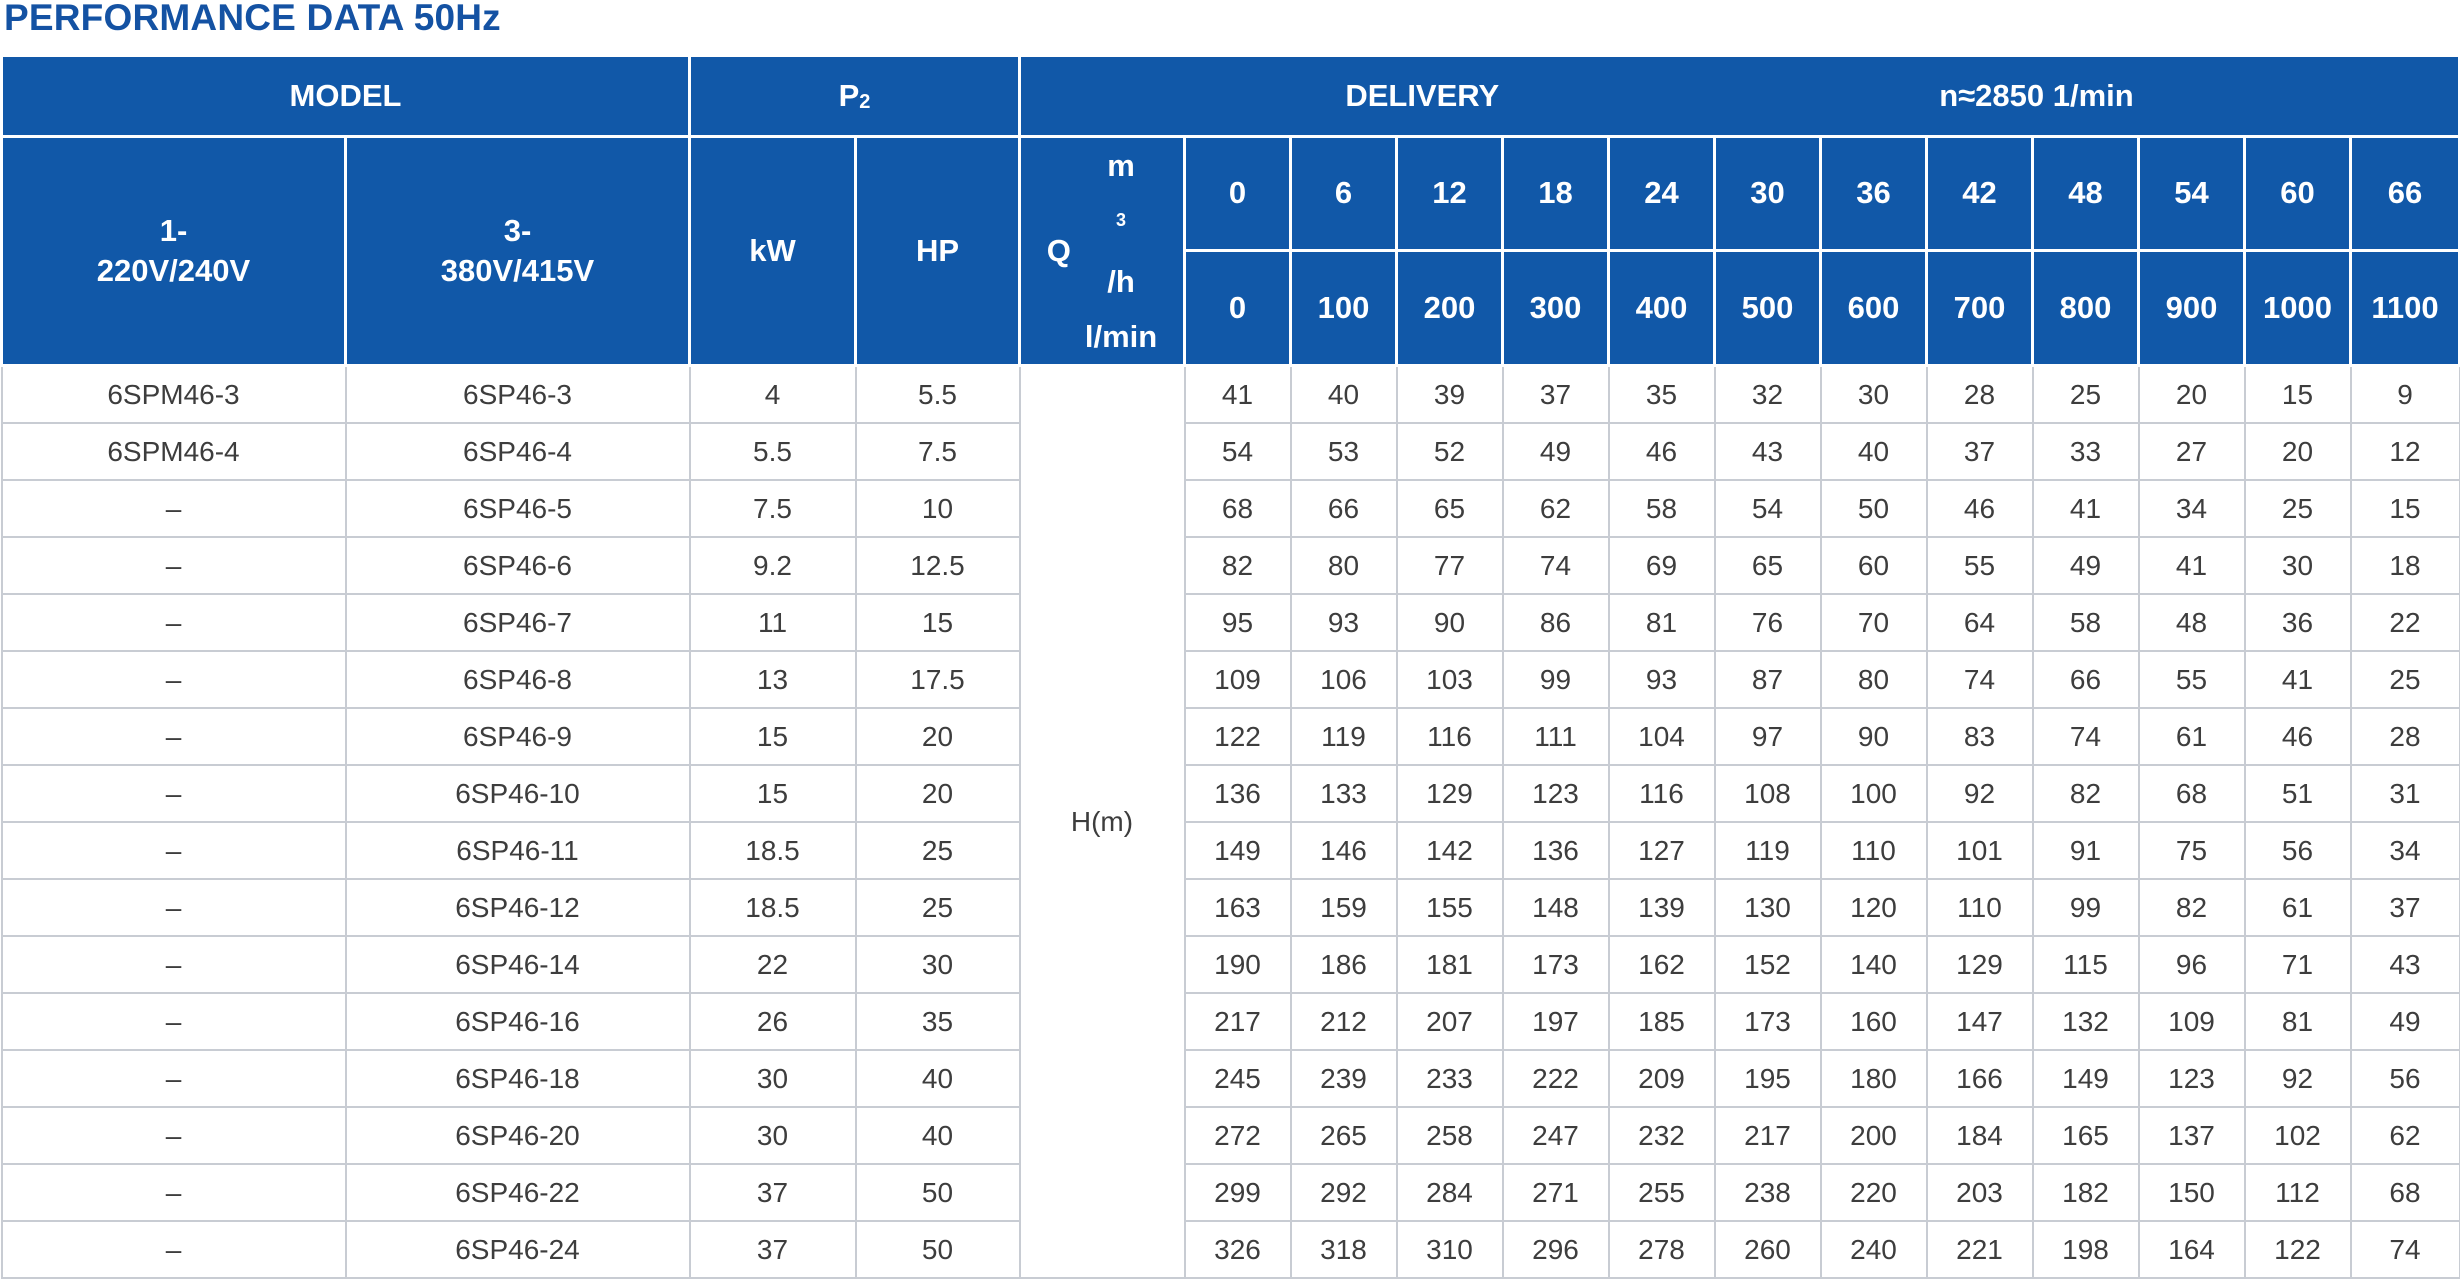 The image size is (2460, 1279). What do you see at coordinates (937, 965) in the screenshot?
I see `power-hp-cell: 30` at bounding box center [937, 965].